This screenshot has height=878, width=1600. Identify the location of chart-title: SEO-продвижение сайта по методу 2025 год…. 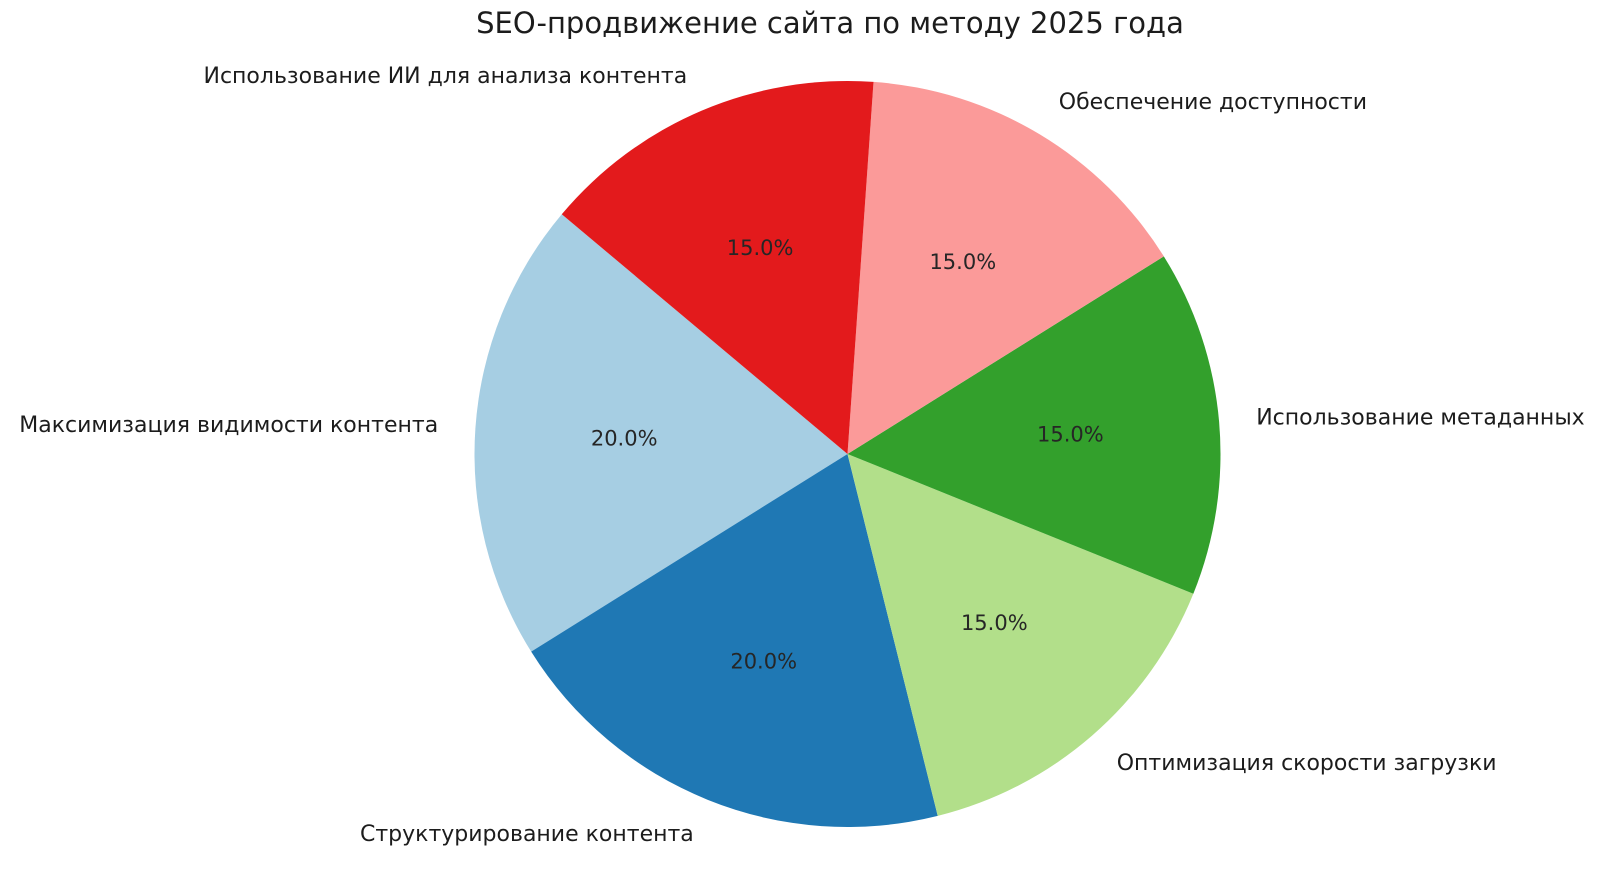
(830, 23).